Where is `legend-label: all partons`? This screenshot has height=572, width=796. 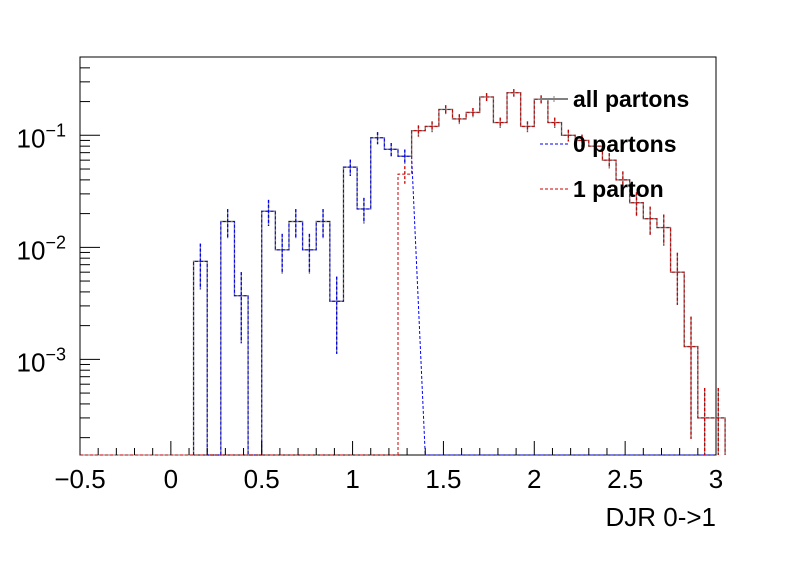
legend-label: all partons is located at coordinates (631, 99).